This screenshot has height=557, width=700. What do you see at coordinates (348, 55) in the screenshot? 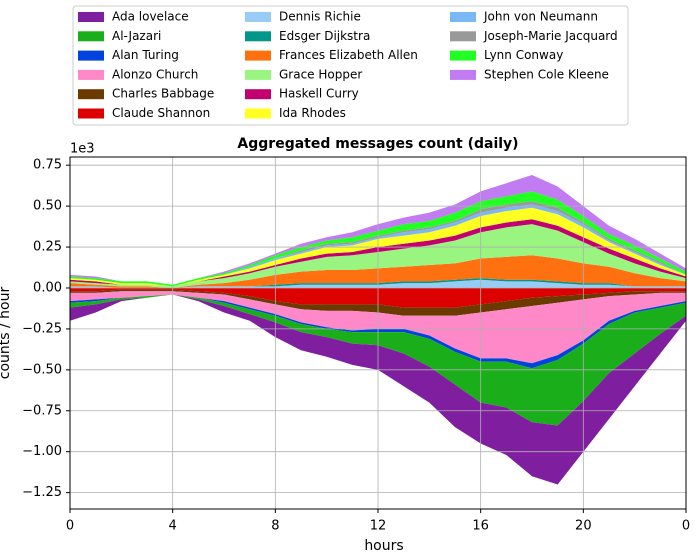
I see `legend-label: Frances Elizabeth Allen` at bounding box center [348, 55].